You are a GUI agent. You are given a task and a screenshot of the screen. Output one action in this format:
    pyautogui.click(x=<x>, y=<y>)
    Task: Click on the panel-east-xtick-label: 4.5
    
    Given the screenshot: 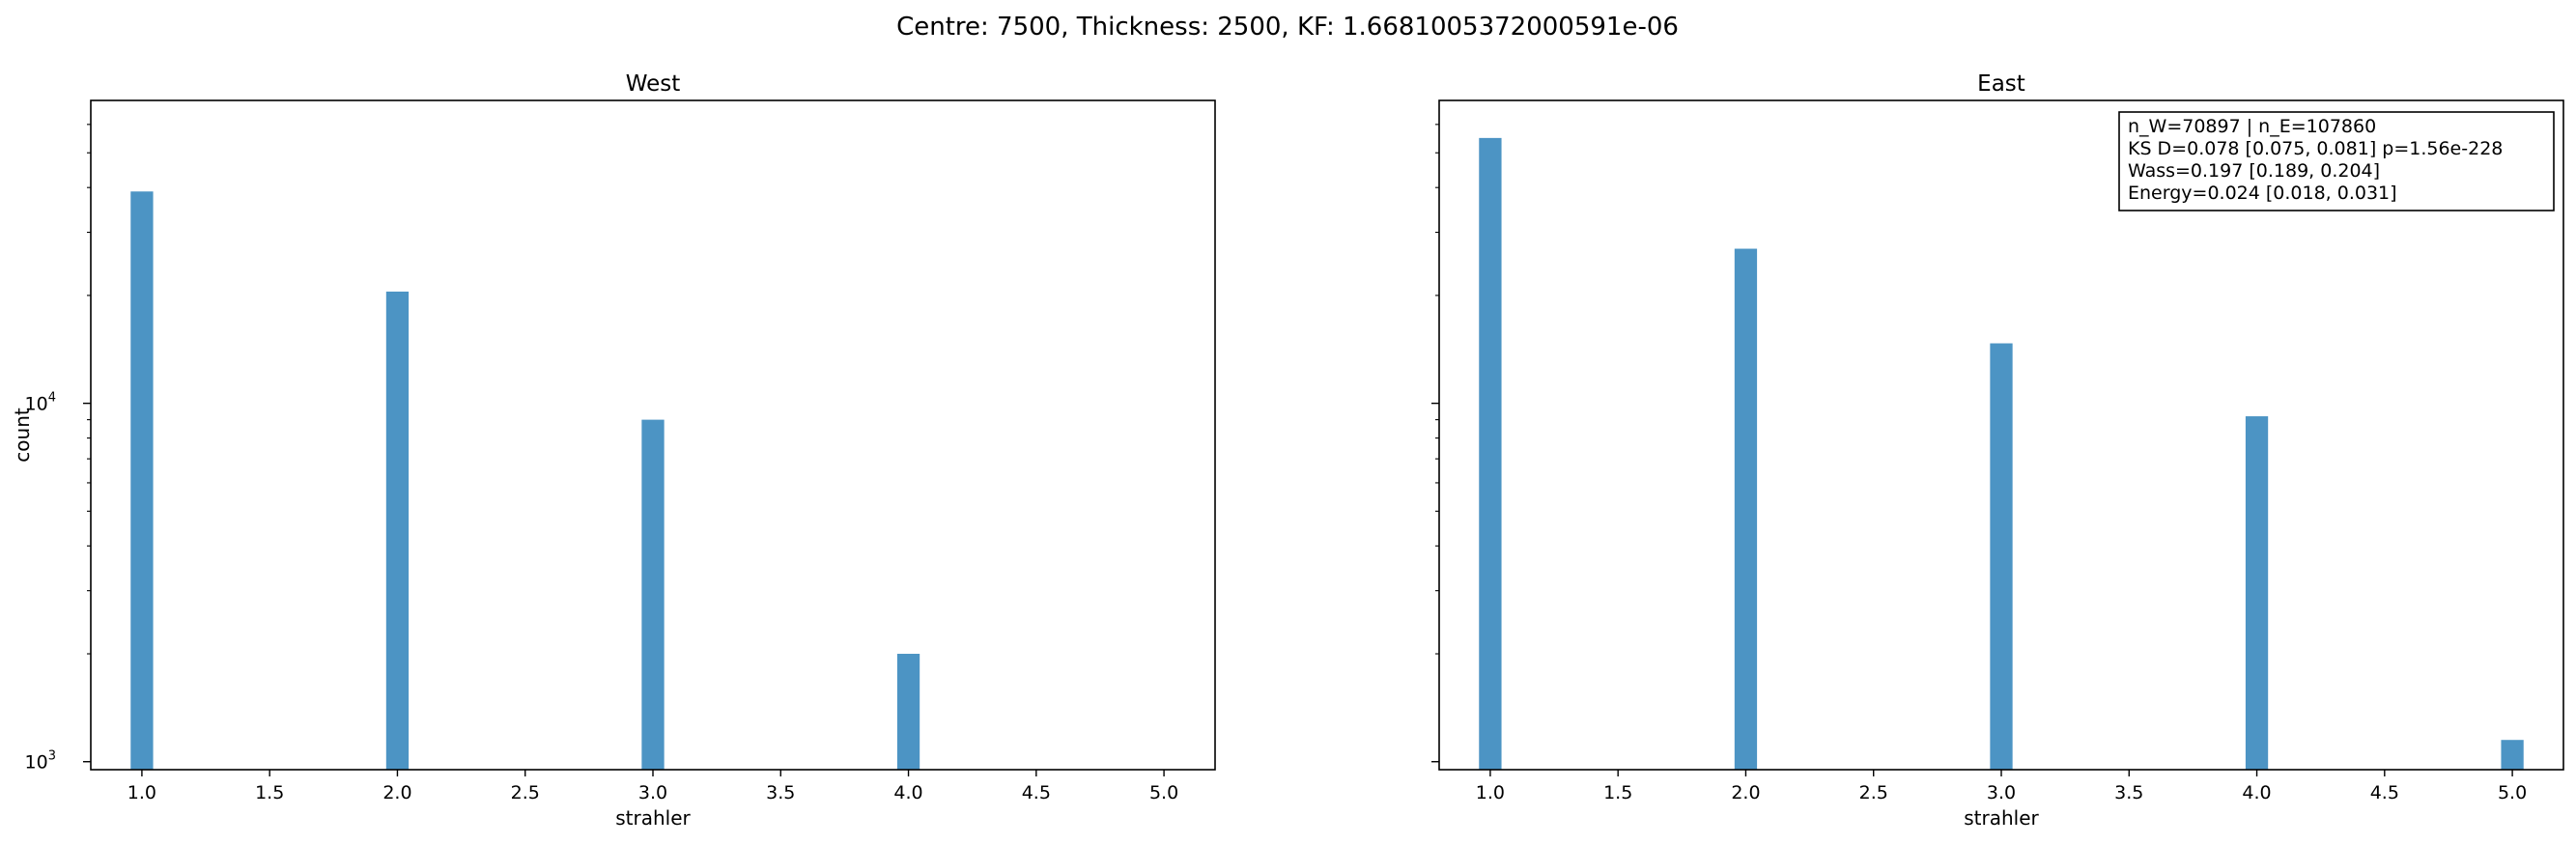 What is the action you would take?
    pyautogui.click(x=2384, y=792)
    